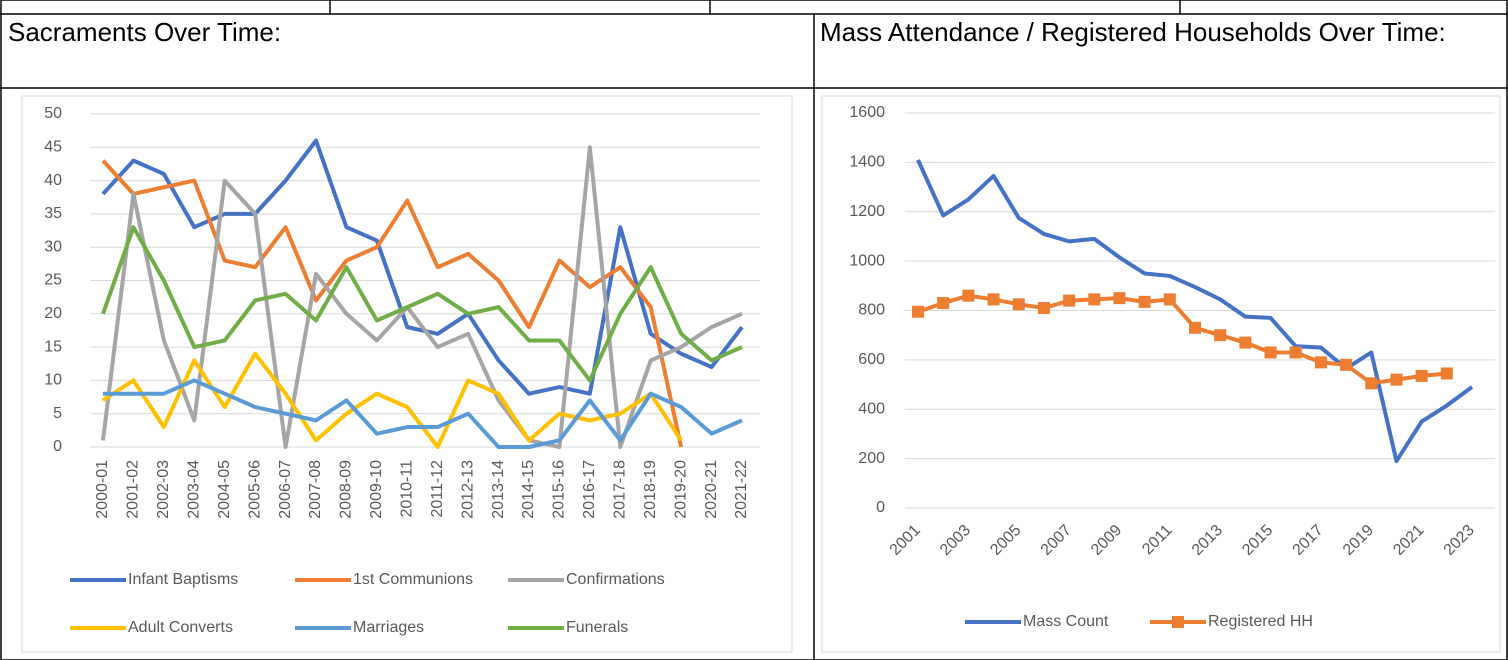 The height and width of the screenshot is (660, 1508). I want to click on y-tick-label: 35, so click(53, 213).